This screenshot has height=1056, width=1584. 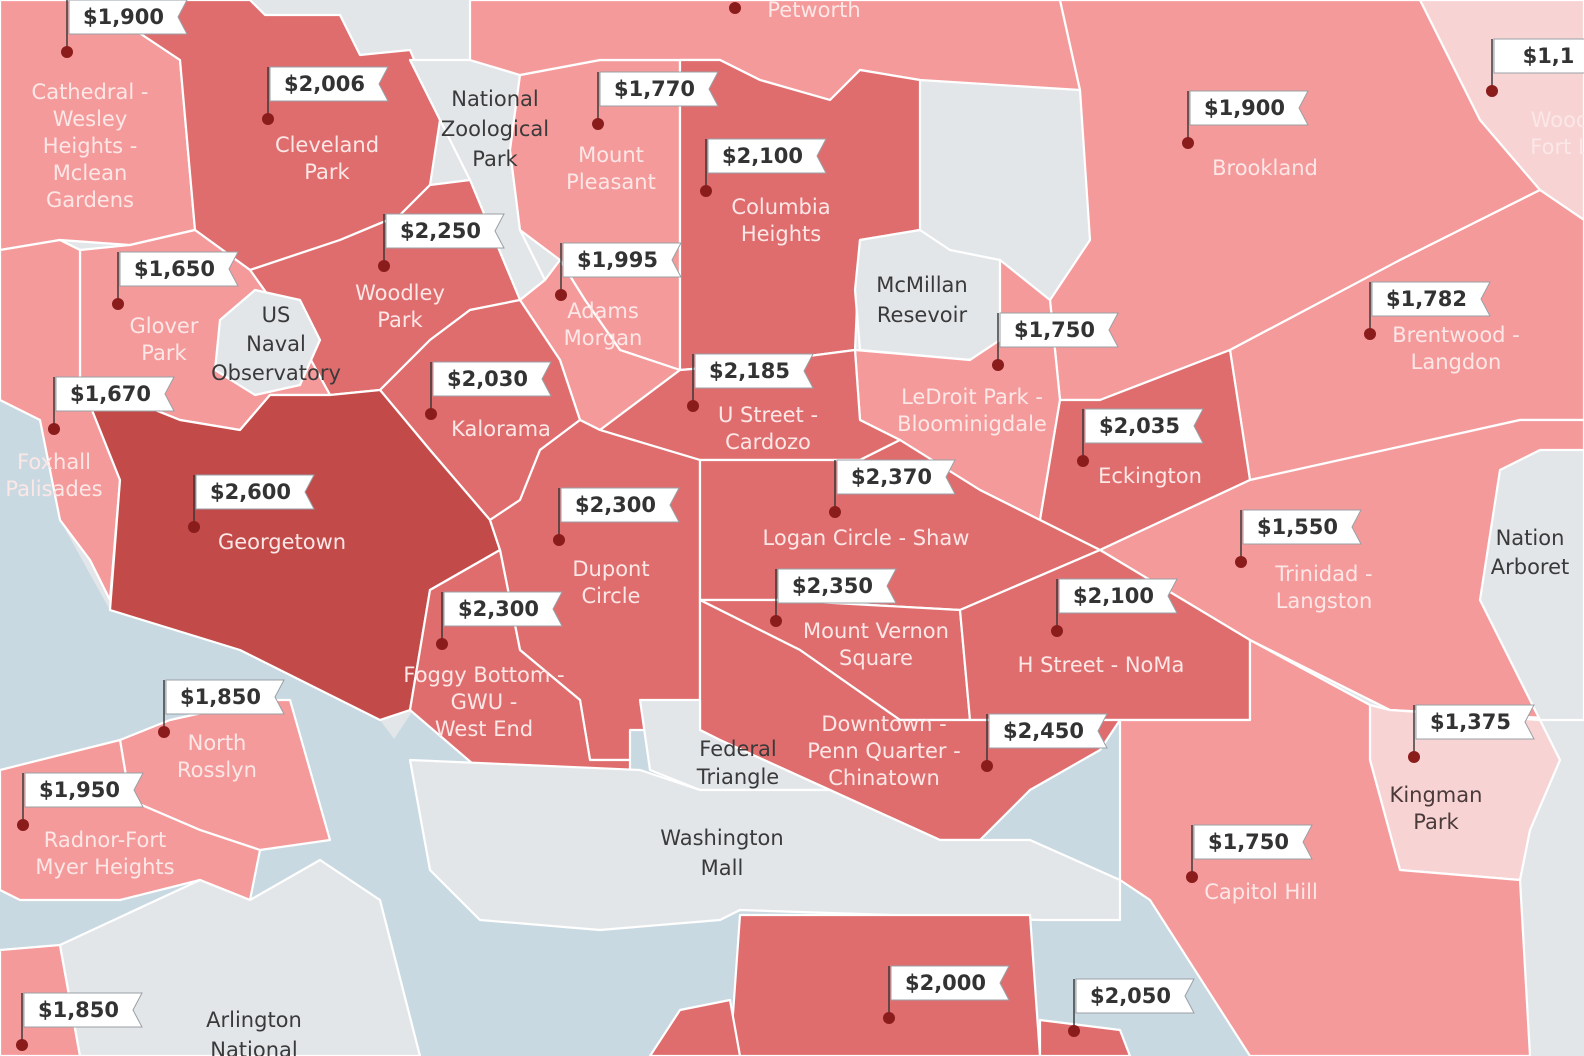 I want to click on rent-price: $2,300, so click(x=498, y=609).